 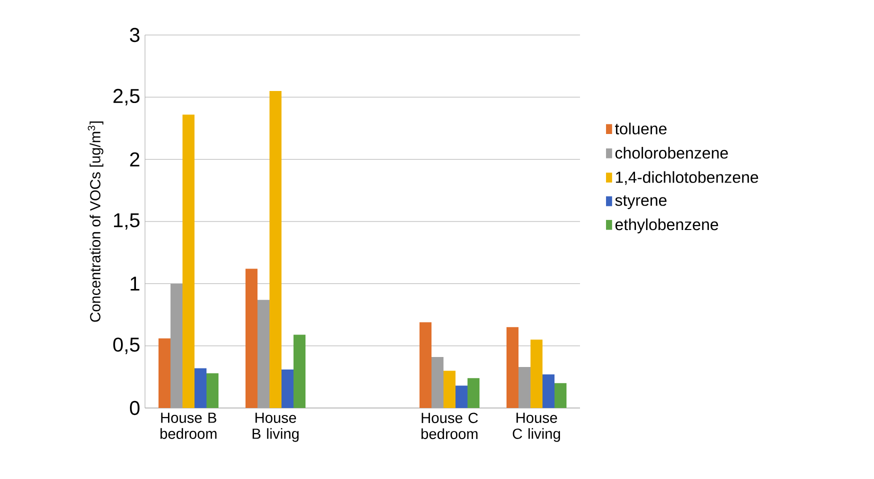 What do you see at coordinates (135, 159) in the screenshot?
I see `y-tick-label: 2` at bounding box center [135, 159].